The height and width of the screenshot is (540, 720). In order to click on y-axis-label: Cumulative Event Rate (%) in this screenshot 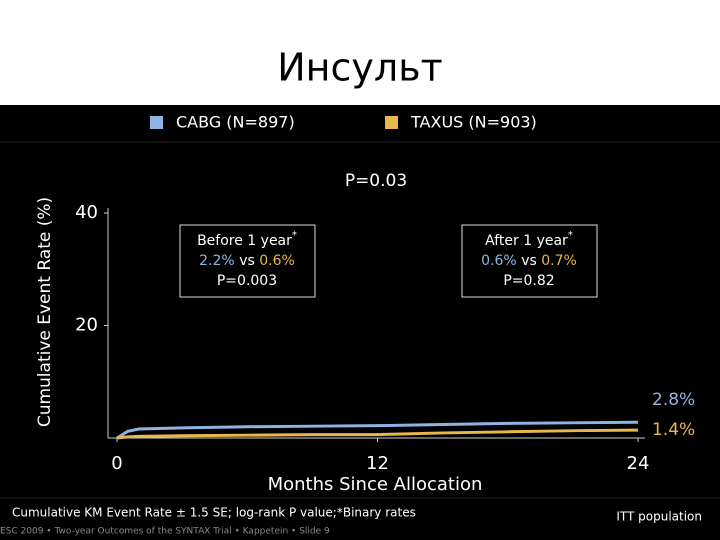, I will do `click(45, 312)`.